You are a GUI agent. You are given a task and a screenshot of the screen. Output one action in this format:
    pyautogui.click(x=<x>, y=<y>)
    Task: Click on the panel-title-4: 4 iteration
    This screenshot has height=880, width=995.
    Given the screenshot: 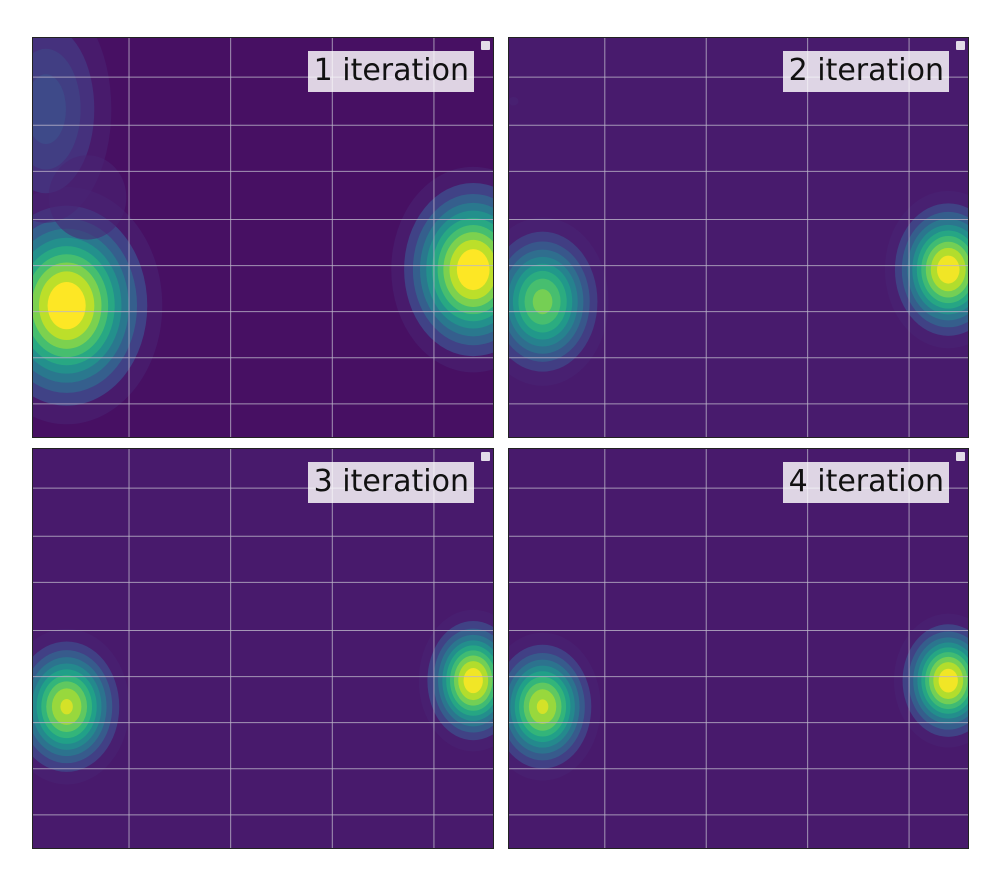 What is the action you would take?
    pyautogui.click(x=865, y=482)
    